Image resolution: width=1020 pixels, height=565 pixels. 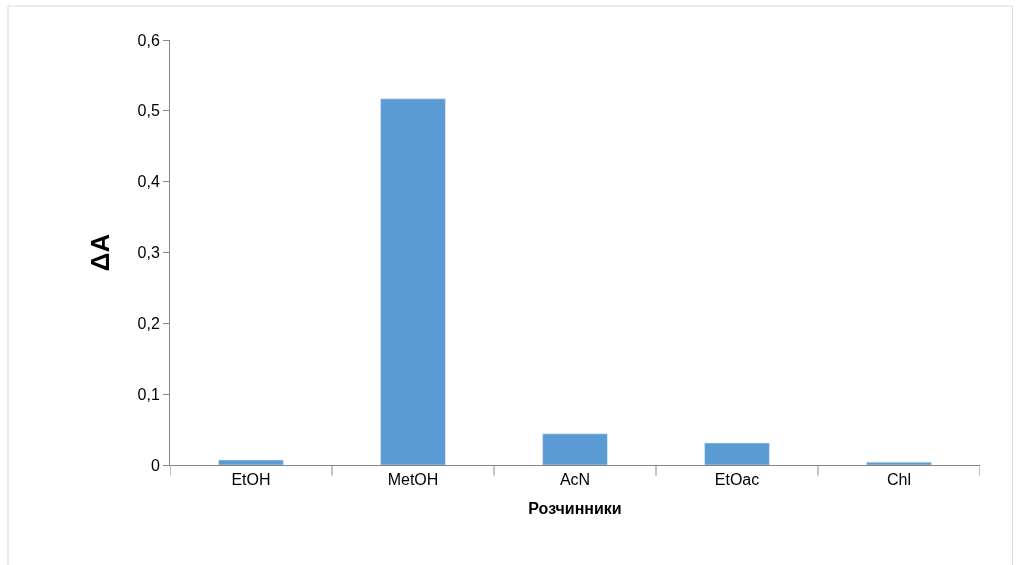 What do you see at coordinates (99, 252) in the screenshot?
I see `y-axis-title: ΔA` at bounding box center [99, 252].